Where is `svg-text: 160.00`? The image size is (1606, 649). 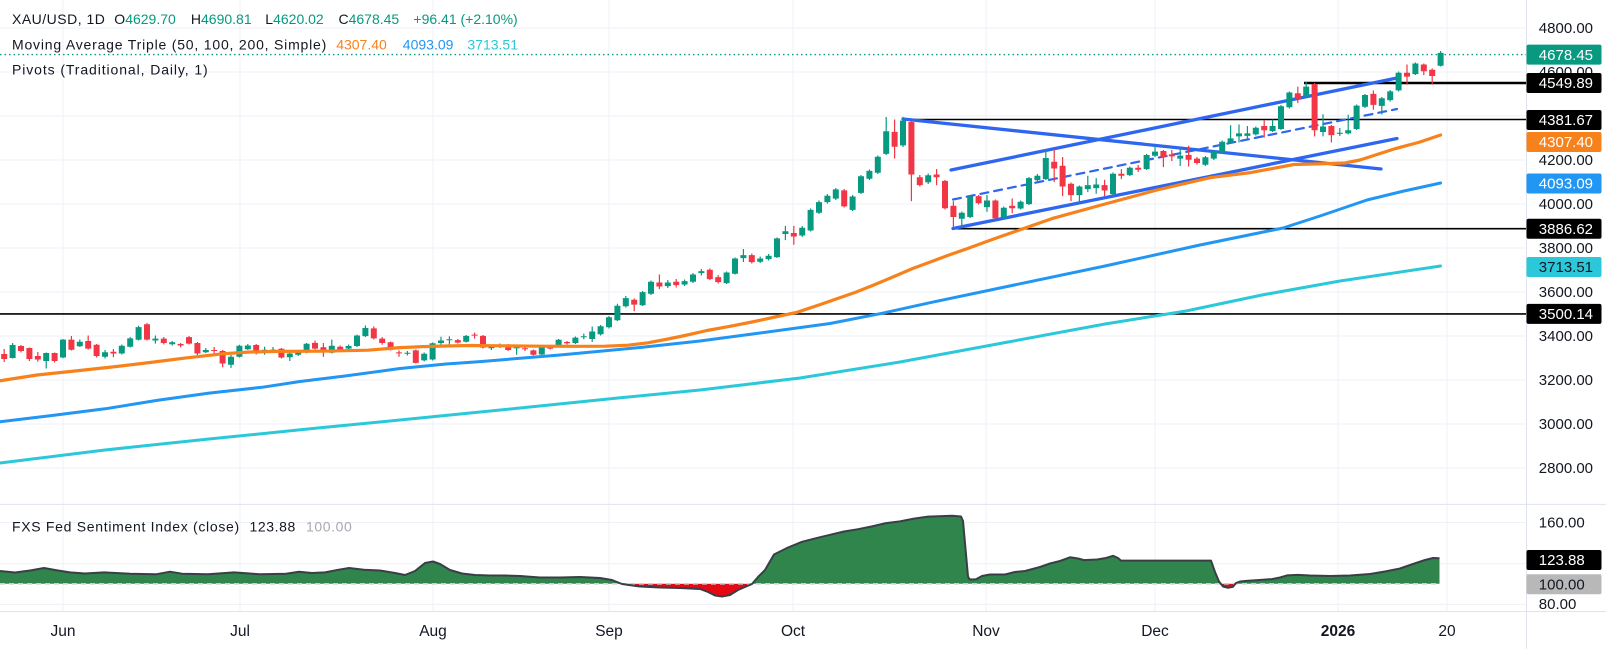 svg-text: 160.00 is located at coordinates (1562, 522).